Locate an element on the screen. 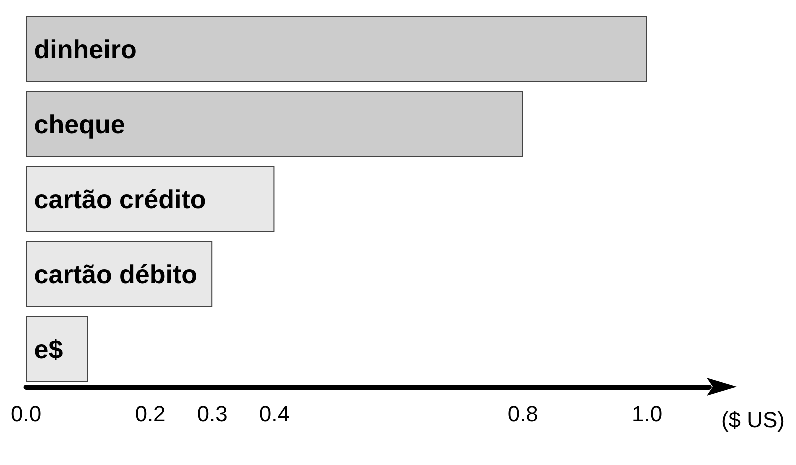  x-tick-label: 0.4 is located at coordinates (274, 414).